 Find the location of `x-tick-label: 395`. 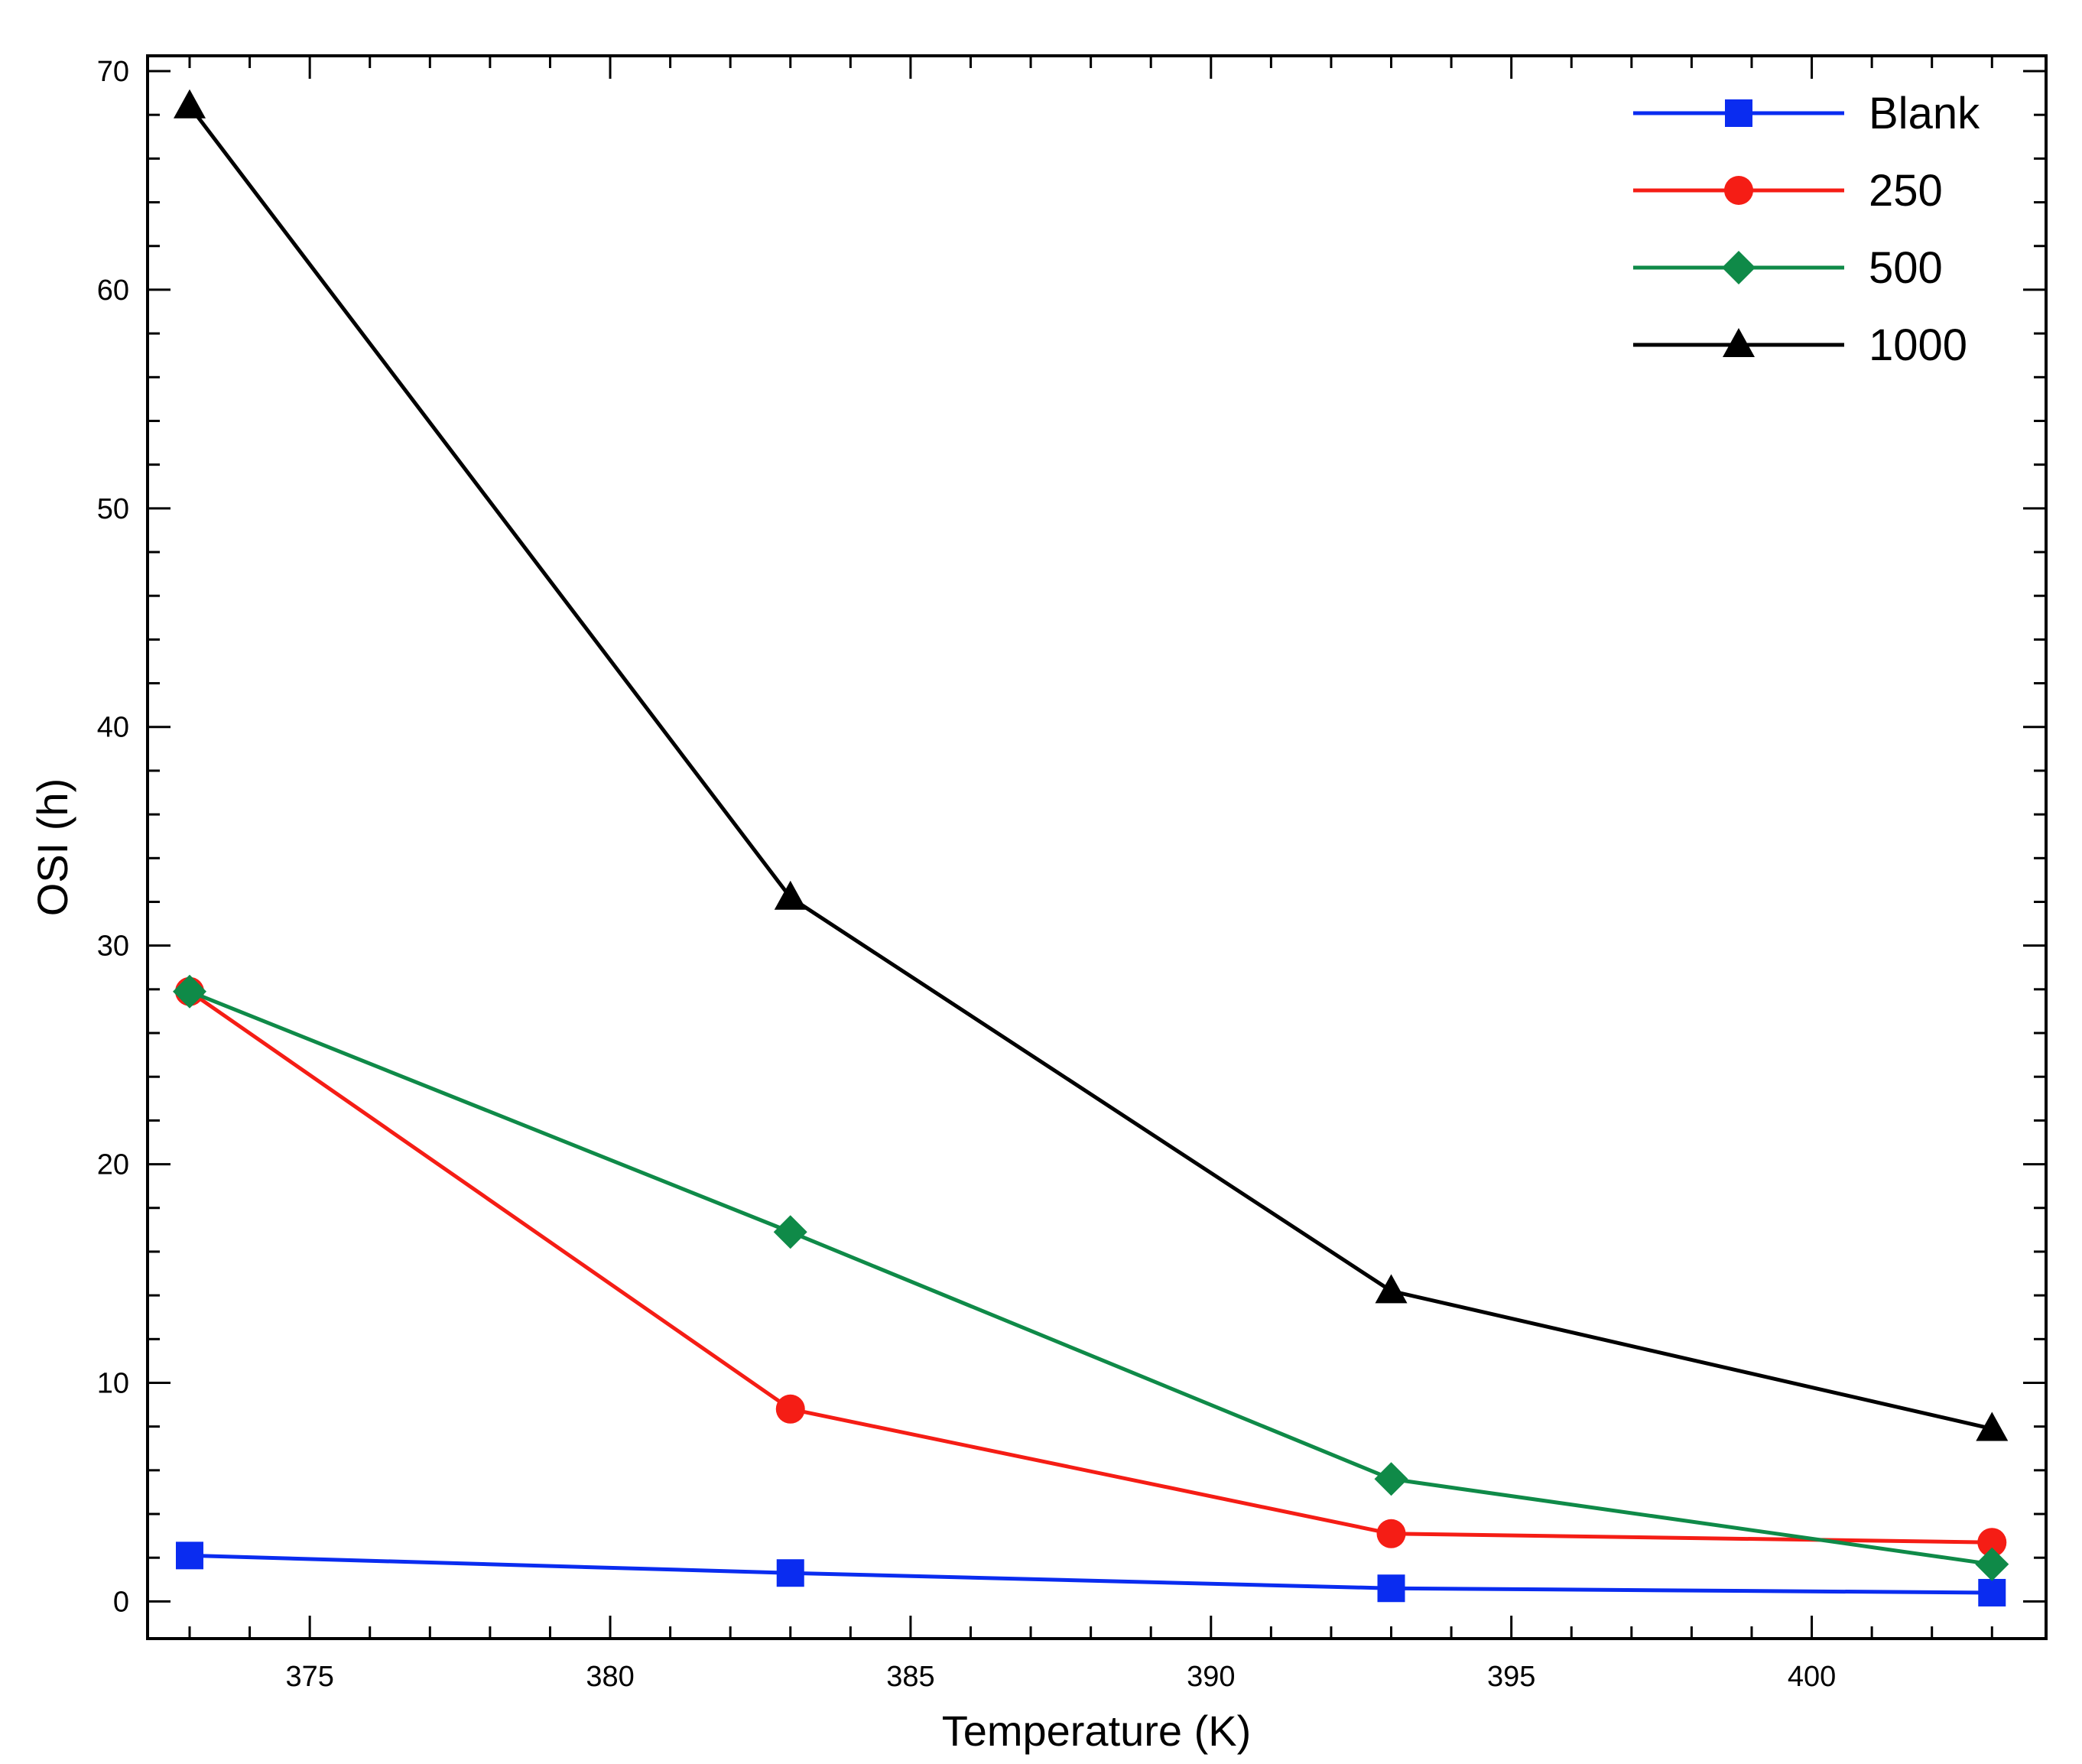

x-tick-label: 395 is located at coordinates (1511, 1677).